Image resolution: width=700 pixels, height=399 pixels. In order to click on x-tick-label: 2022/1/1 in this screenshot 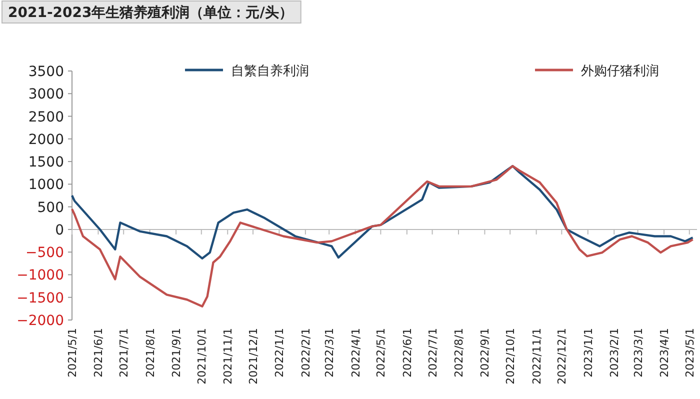, I will do `click(279, 353)`.